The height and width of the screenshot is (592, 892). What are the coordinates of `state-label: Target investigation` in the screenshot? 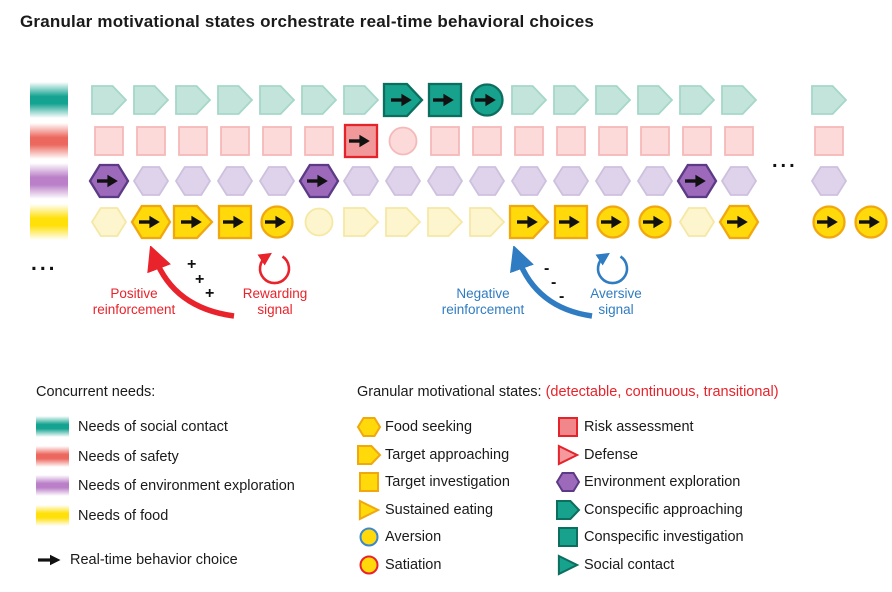 It's located at (447, 482).